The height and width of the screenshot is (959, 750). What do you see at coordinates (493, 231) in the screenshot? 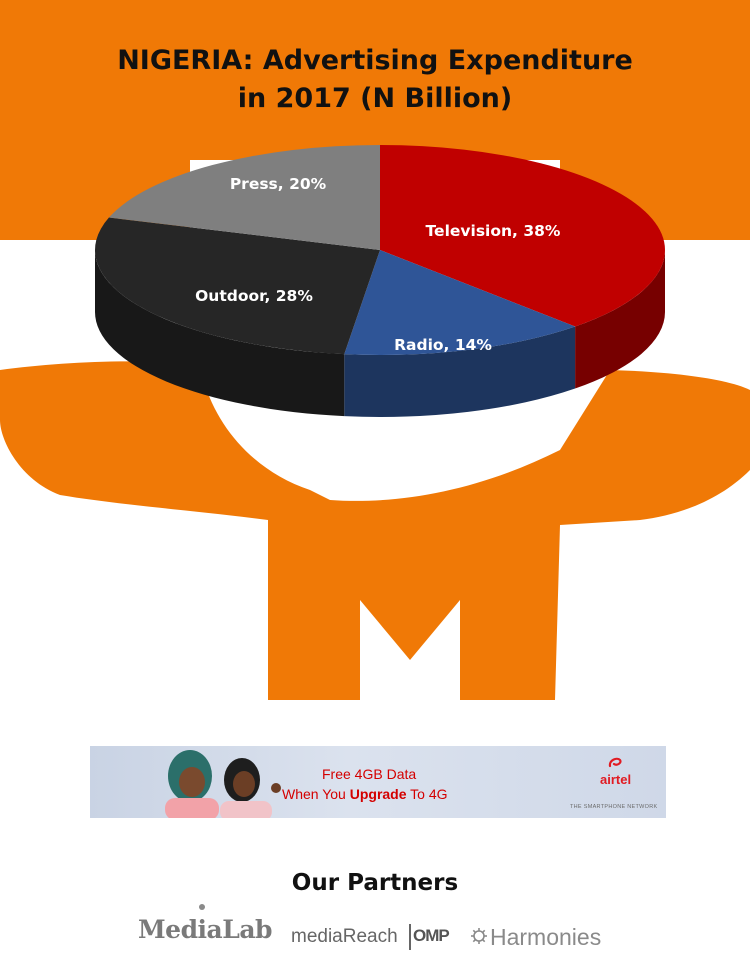
I see `pie-label-television: Television, 38%` at bounding box center [493, 231].